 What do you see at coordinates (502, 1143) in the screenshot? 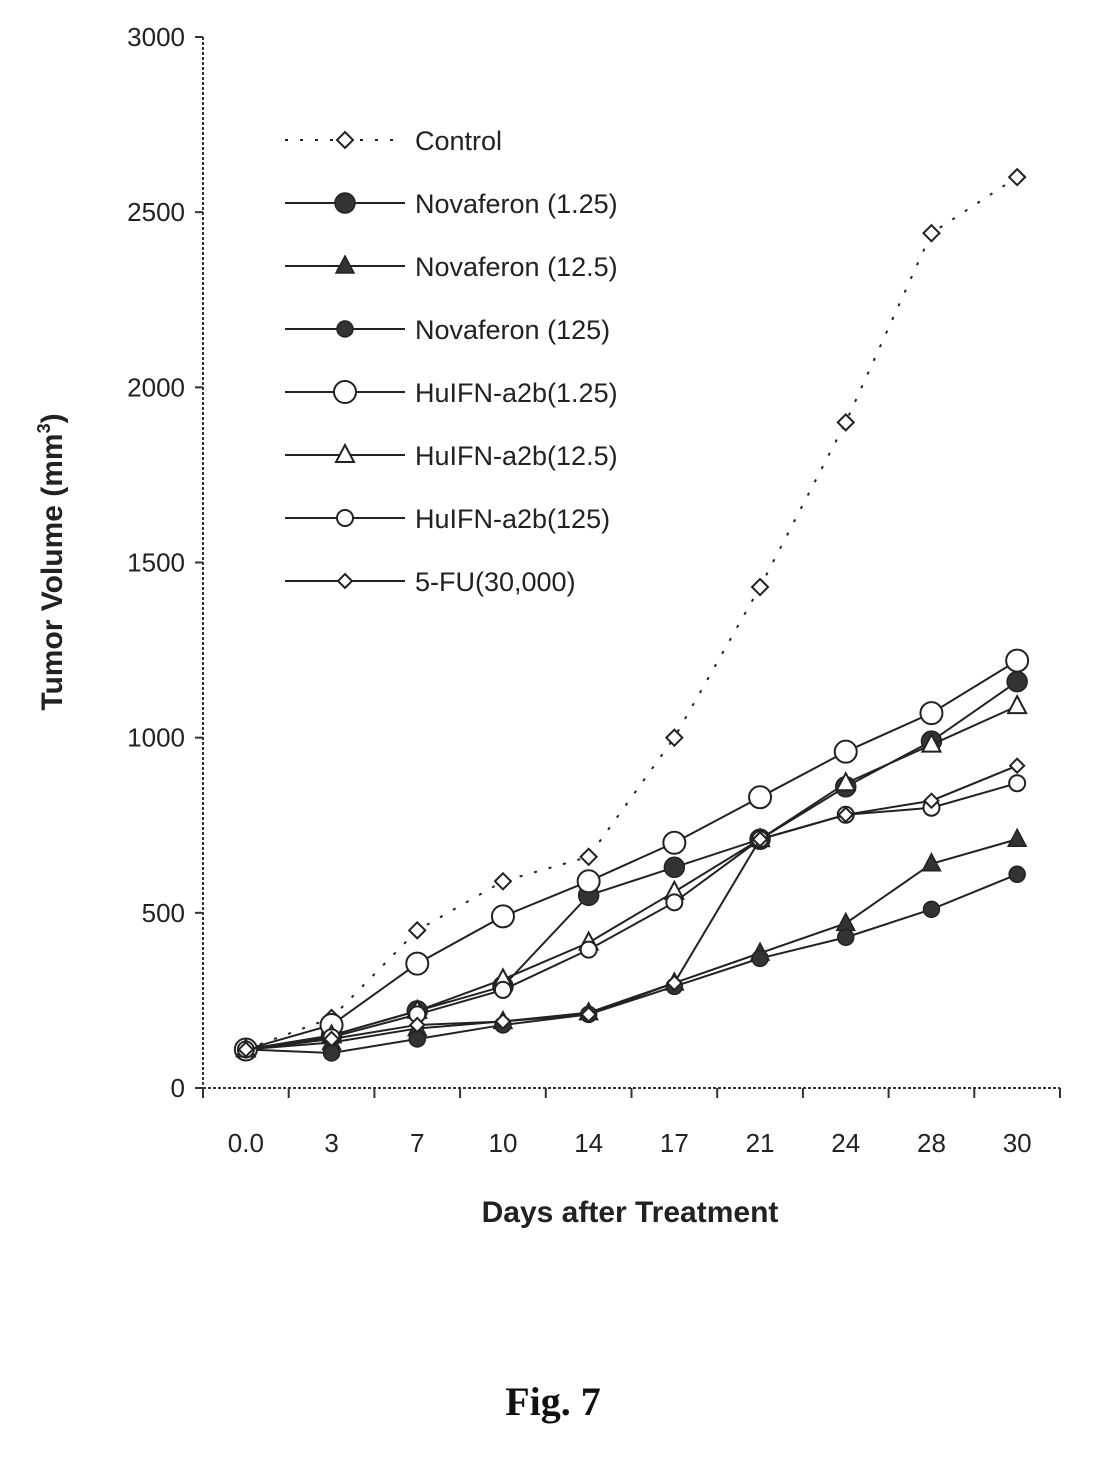
I see `x-tick-label: 10` at bounding box center [502, 1143].